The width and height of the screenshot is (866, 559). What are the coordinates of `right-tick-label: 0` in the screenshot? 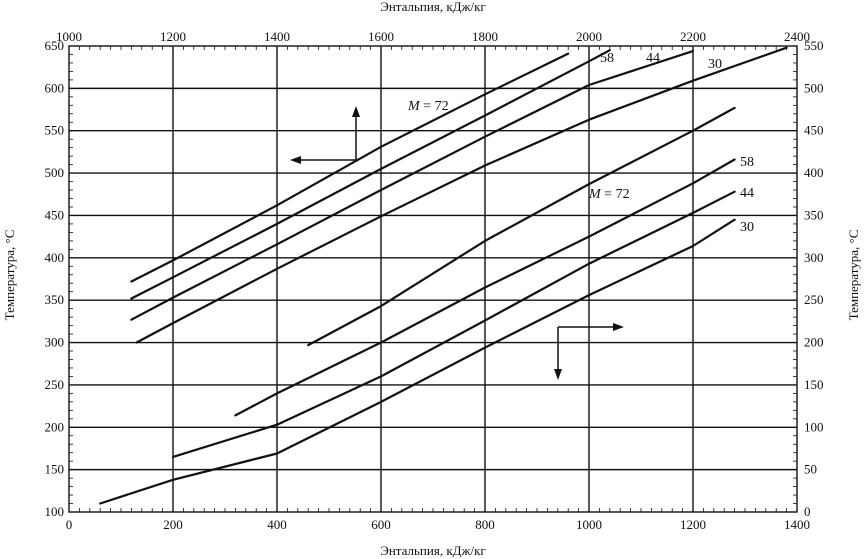 It's located at (807, 511).